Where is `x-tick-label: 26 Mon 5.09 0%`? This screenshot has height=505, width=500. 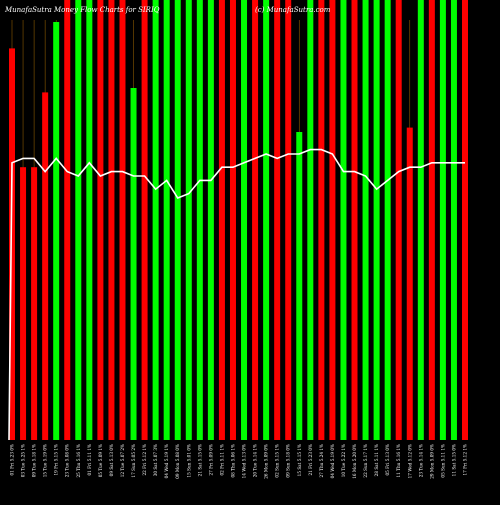 x-tick-label: 26 Mon 5.09 0% is located at coordinates (266, 461).